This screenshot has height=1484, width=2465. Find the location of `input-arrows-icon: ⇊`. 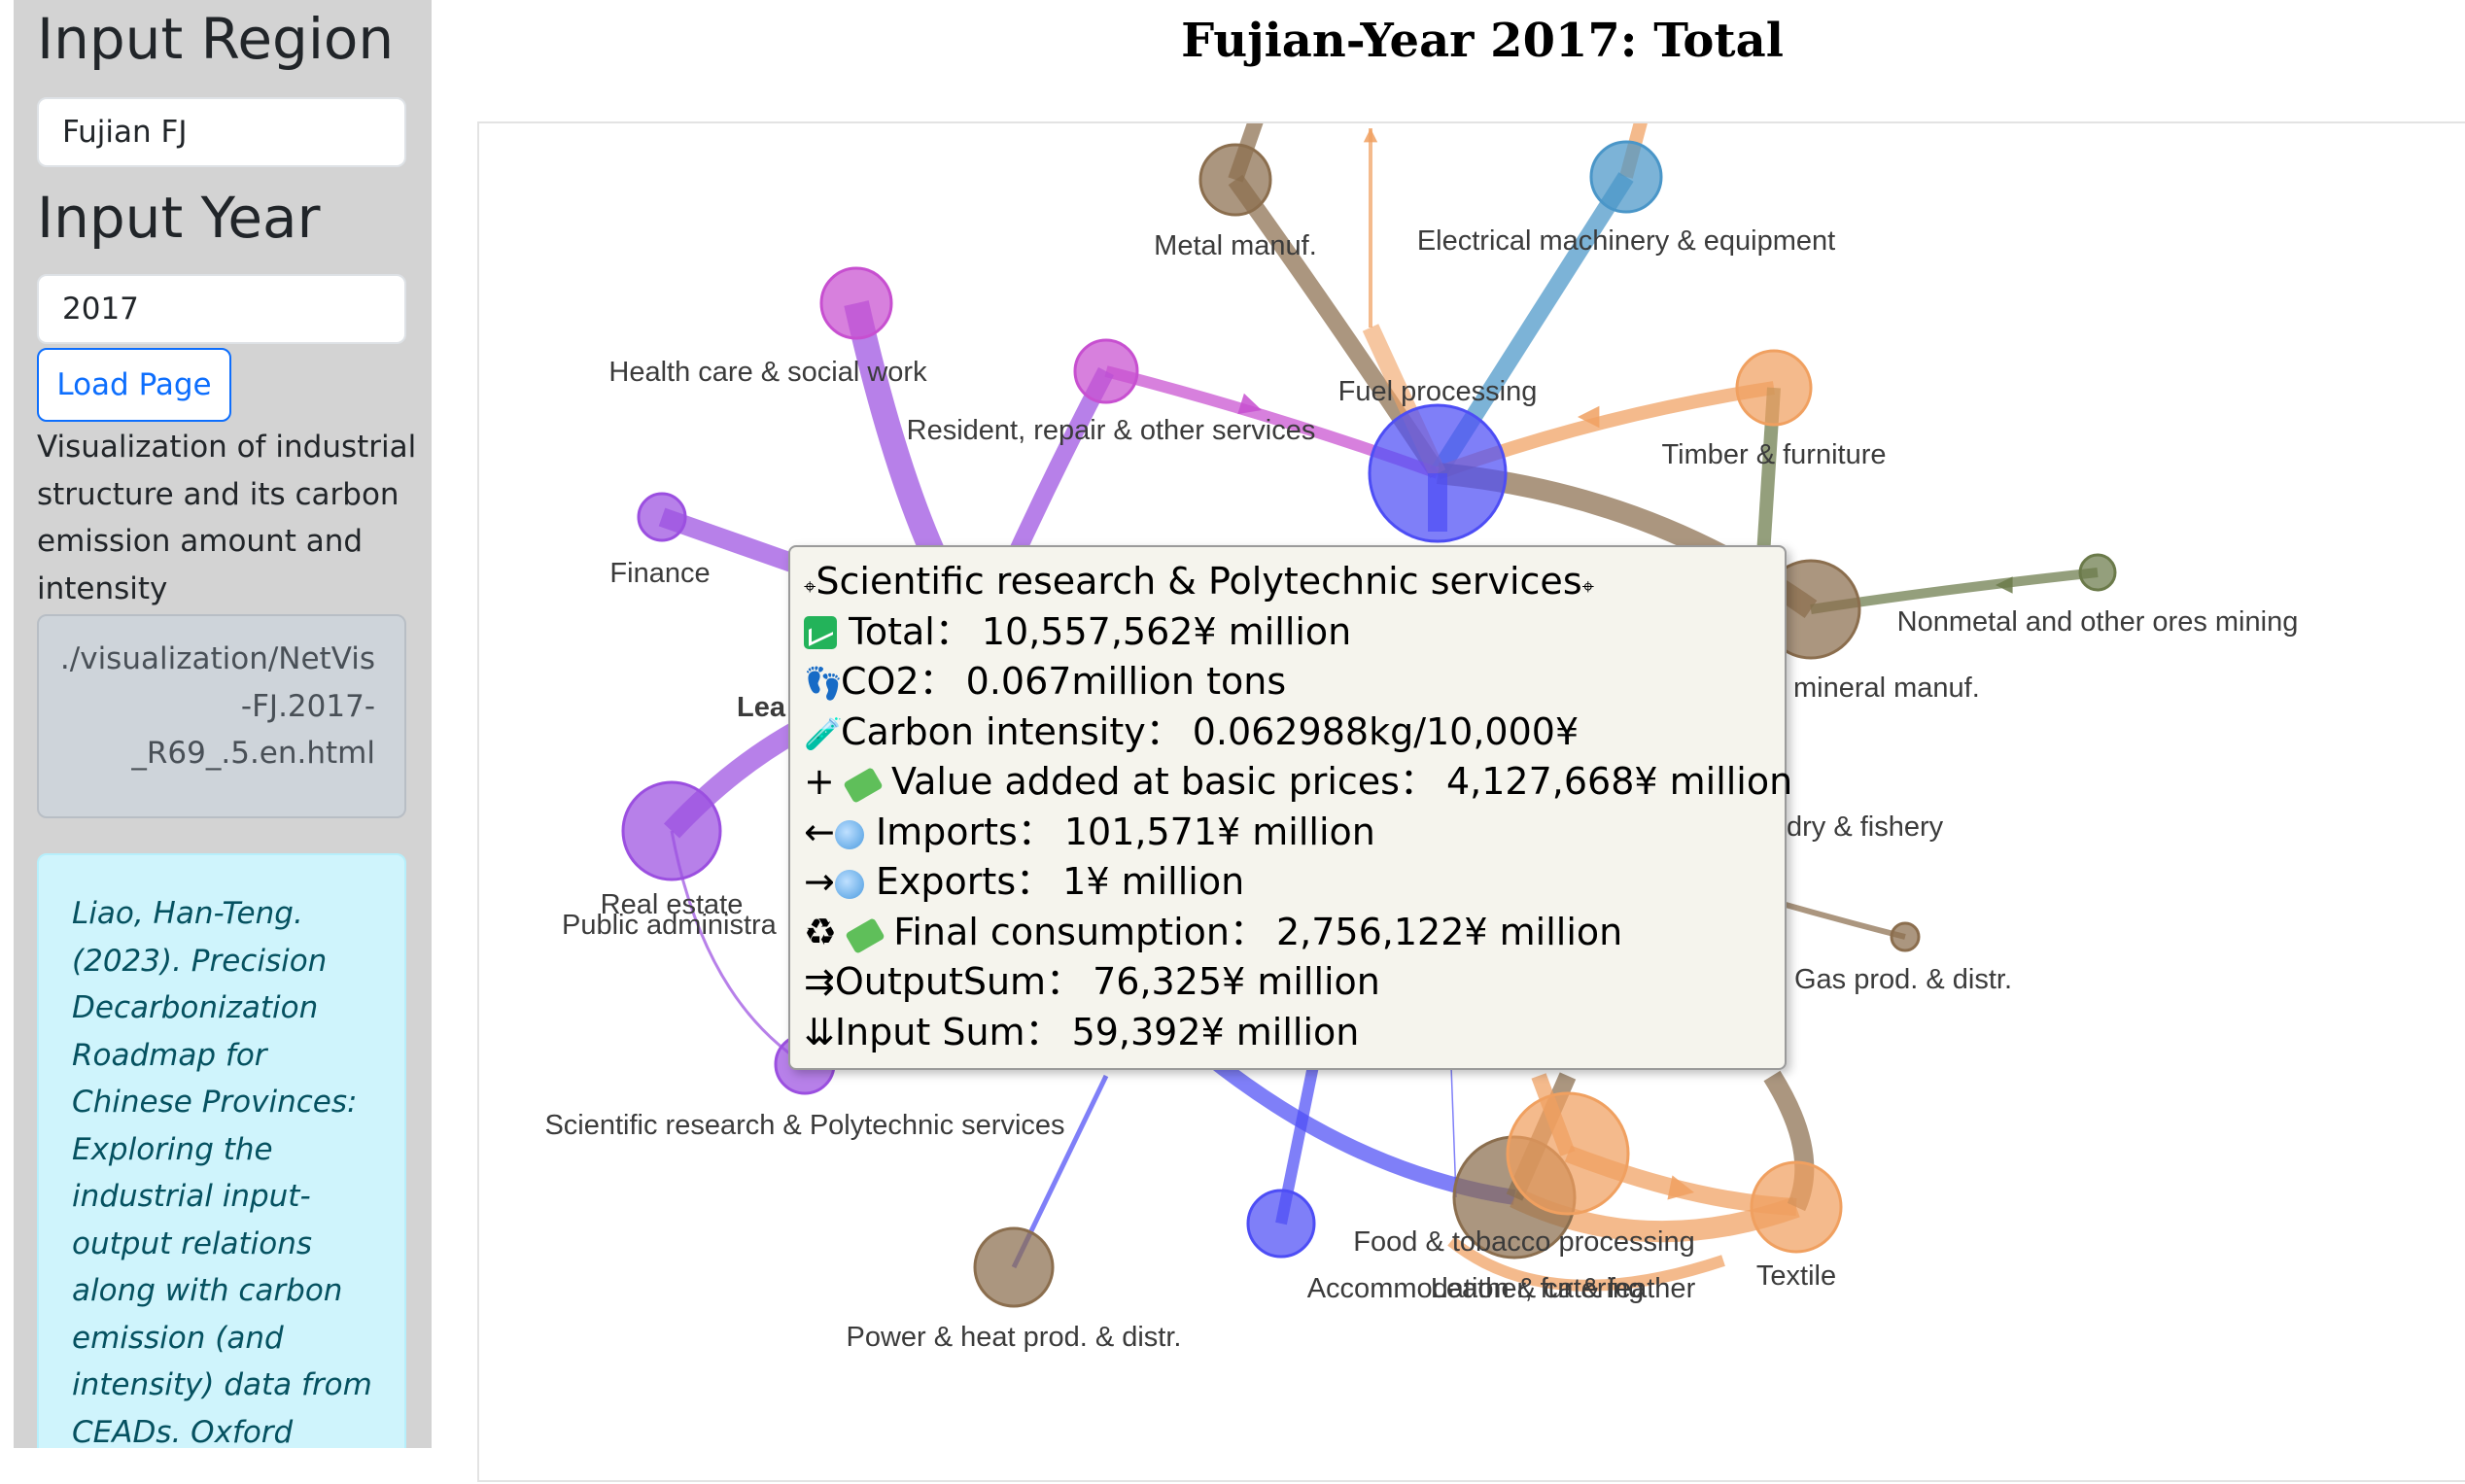

input-arrows-icon: ⇊ is located at coordinates (819, 1031).